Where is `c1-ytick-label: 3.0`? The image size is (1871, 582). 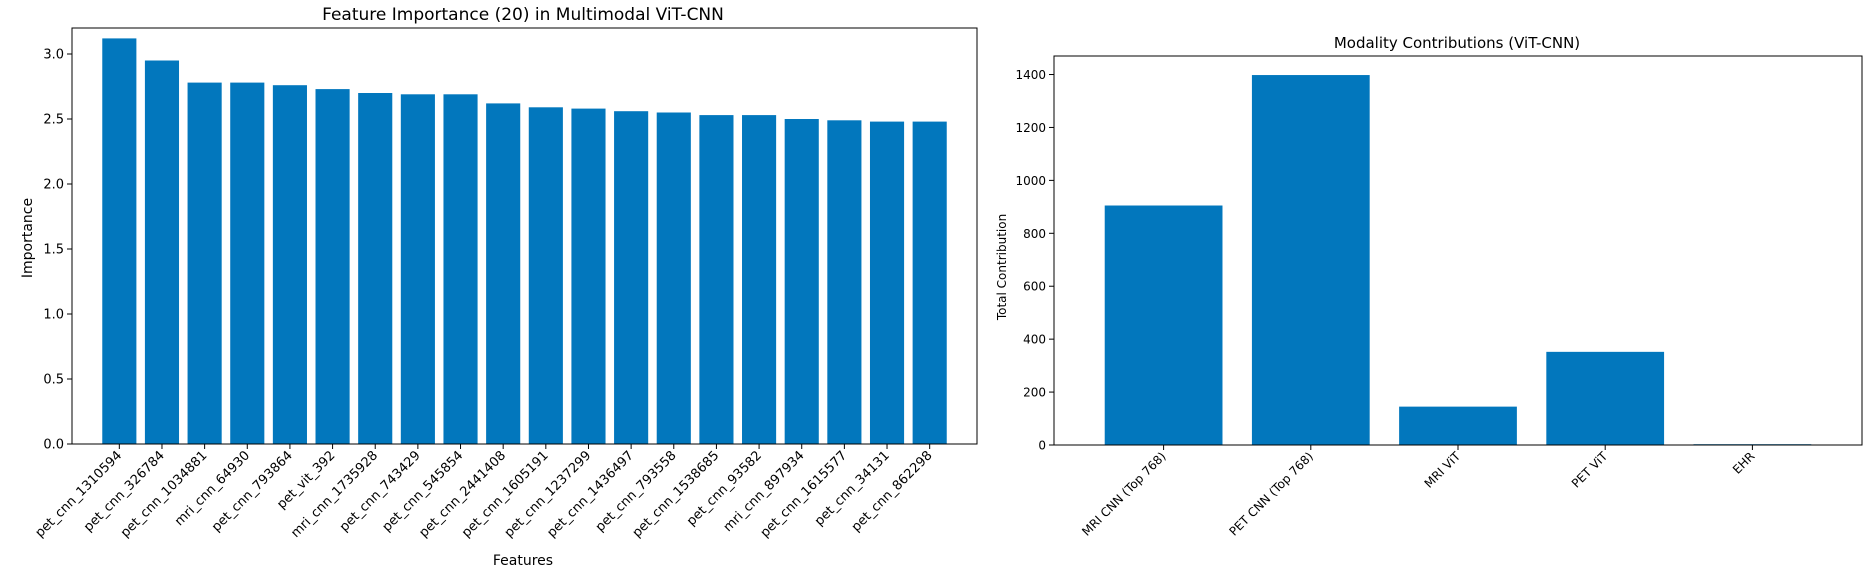 c1-ytick-label: 3.0 is located at coordinates (53, 55).